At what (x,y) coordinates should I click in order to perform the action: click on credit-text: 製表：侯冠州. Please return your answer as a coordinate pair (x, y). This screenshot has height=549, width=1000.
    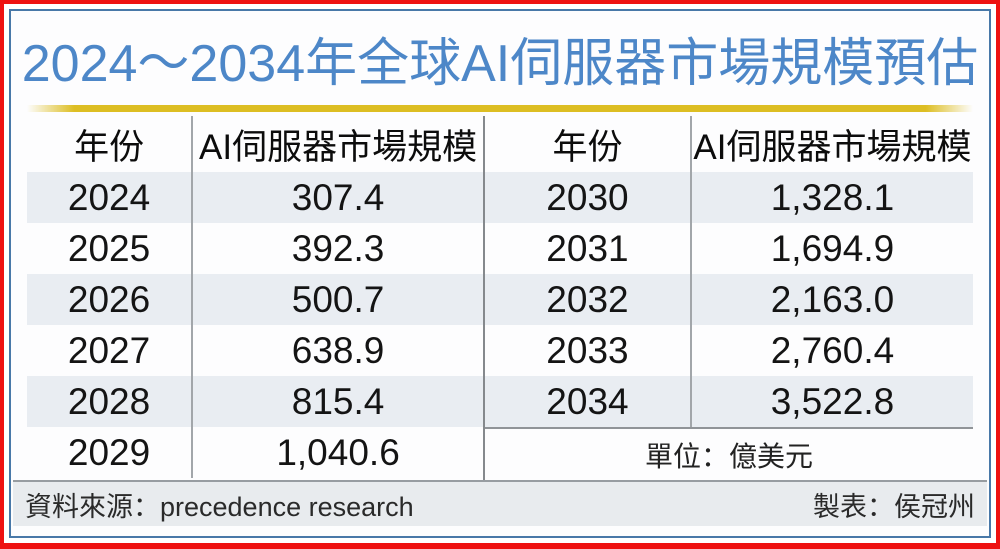
    Looking at the image, I should click on (894, 506).